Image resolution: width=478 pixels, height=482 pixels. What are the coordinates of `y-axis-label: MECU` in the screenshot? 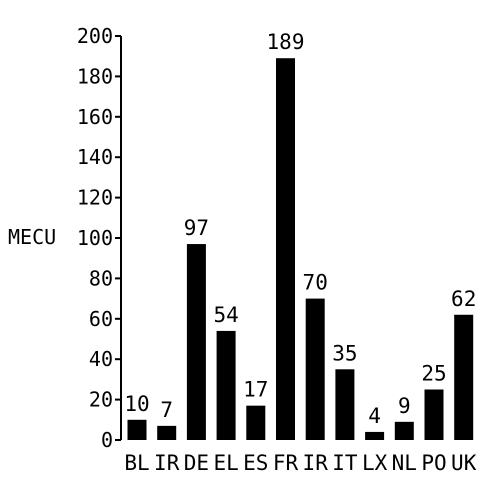 It's located at (32, 237).